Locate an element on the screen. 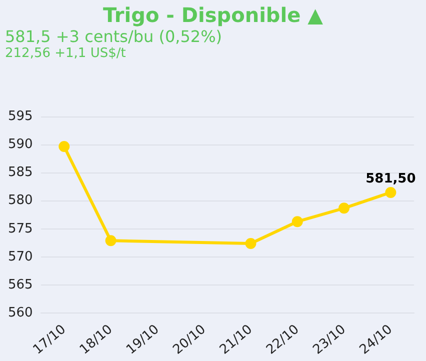  text: 212,56 +1,1 US$/t is located at coordinates (65, 53).